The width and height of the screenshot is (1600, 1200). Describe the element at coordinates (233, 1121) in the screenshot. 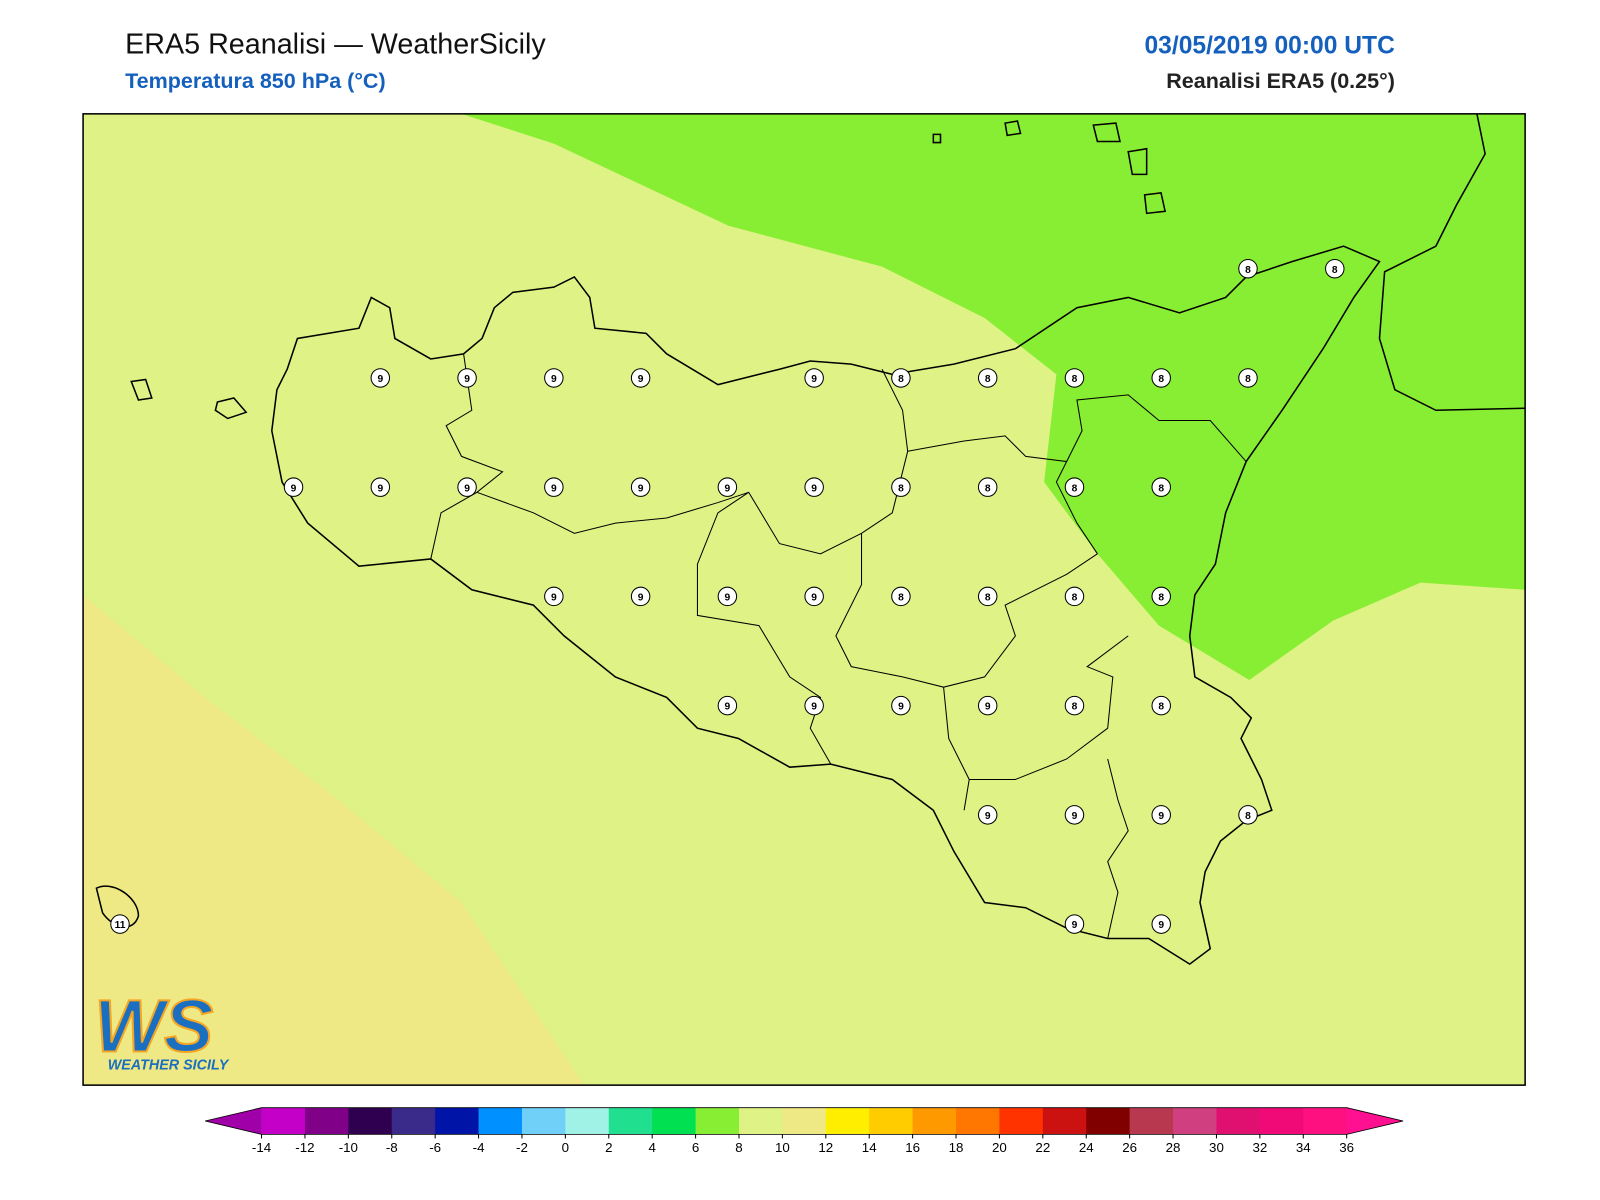

I see `colorbar-under` at that location.